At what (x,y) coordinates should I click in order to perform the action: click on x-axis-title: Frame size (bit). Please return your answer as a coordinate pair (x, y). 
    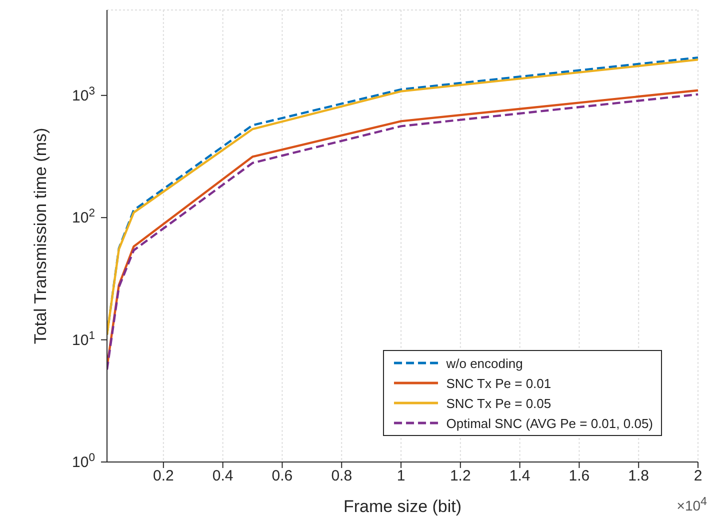
    Looking at the image, I should click on (402, 506).